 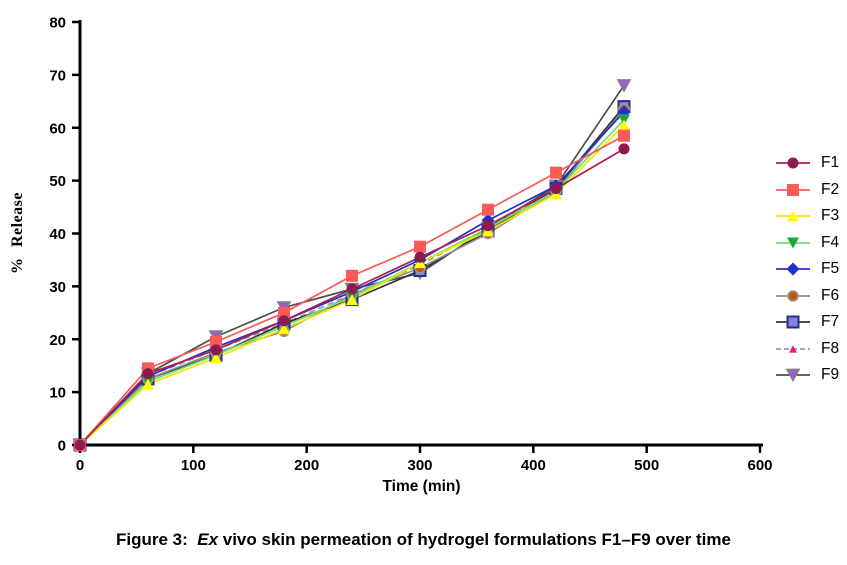 I want to click on legend-marker-f9, so click(x=793, y=375).